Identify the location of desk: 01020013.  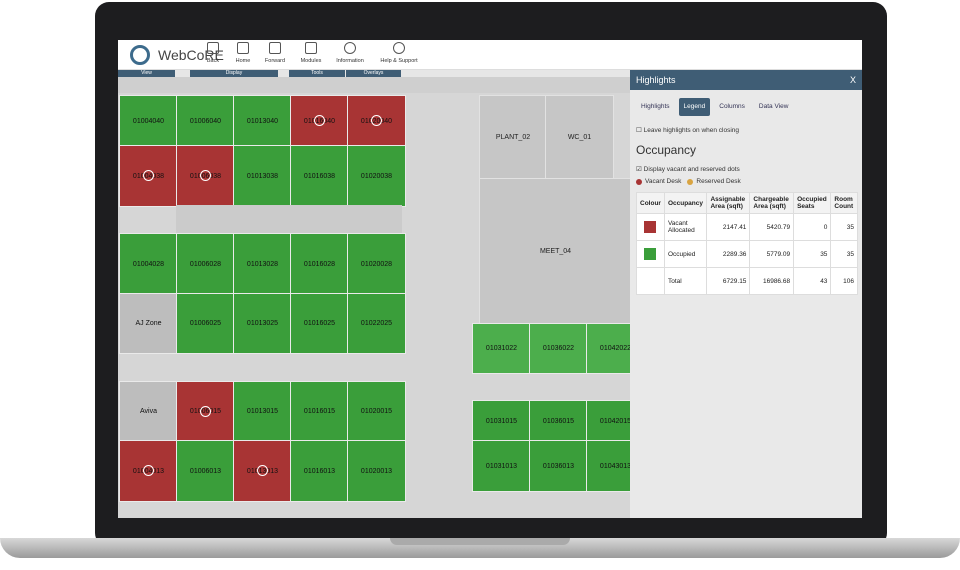
(376, 471).